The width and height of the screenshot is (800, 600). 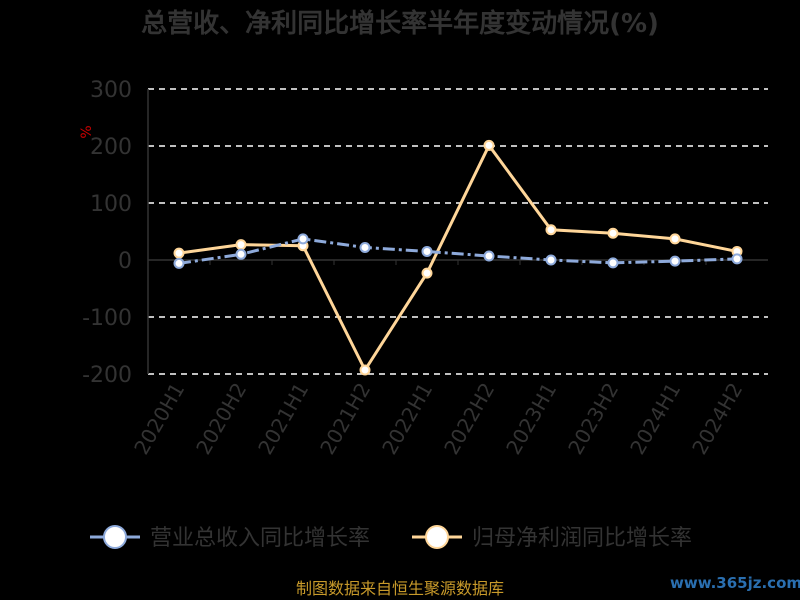 I want to click on x-tick-label: 2024H1, so click(x=655, y=419).